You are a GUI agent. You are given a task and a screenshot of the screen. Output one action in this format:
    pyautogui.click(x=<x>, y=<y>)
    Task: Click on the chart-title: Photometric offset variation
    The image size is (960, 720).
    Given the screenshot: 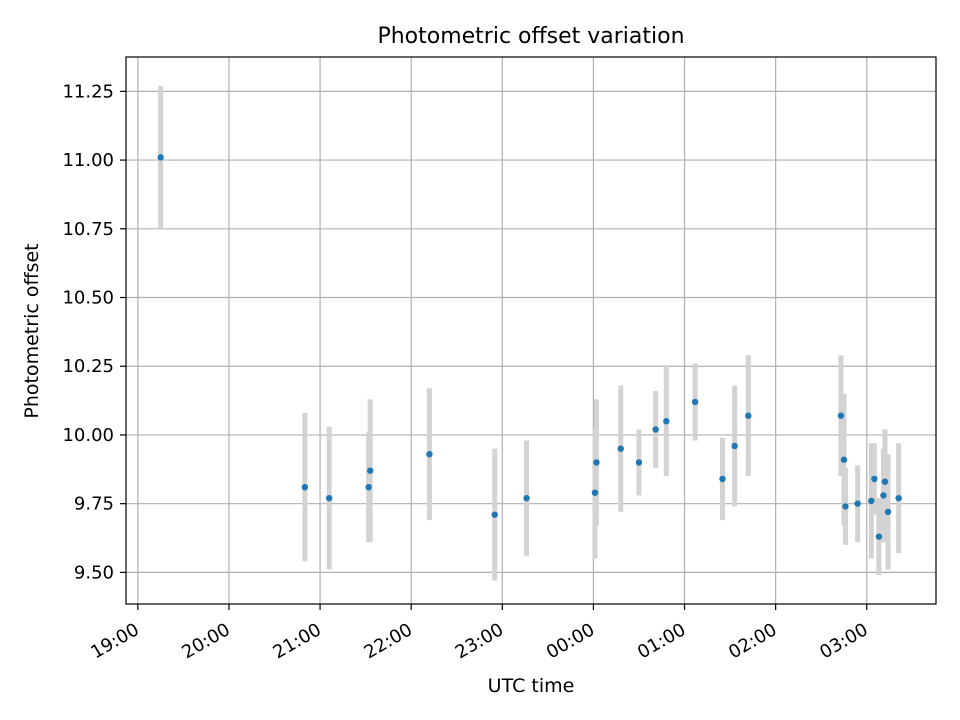 What is the action you would take?
    pyautogui.click(x=530, y=36)
    